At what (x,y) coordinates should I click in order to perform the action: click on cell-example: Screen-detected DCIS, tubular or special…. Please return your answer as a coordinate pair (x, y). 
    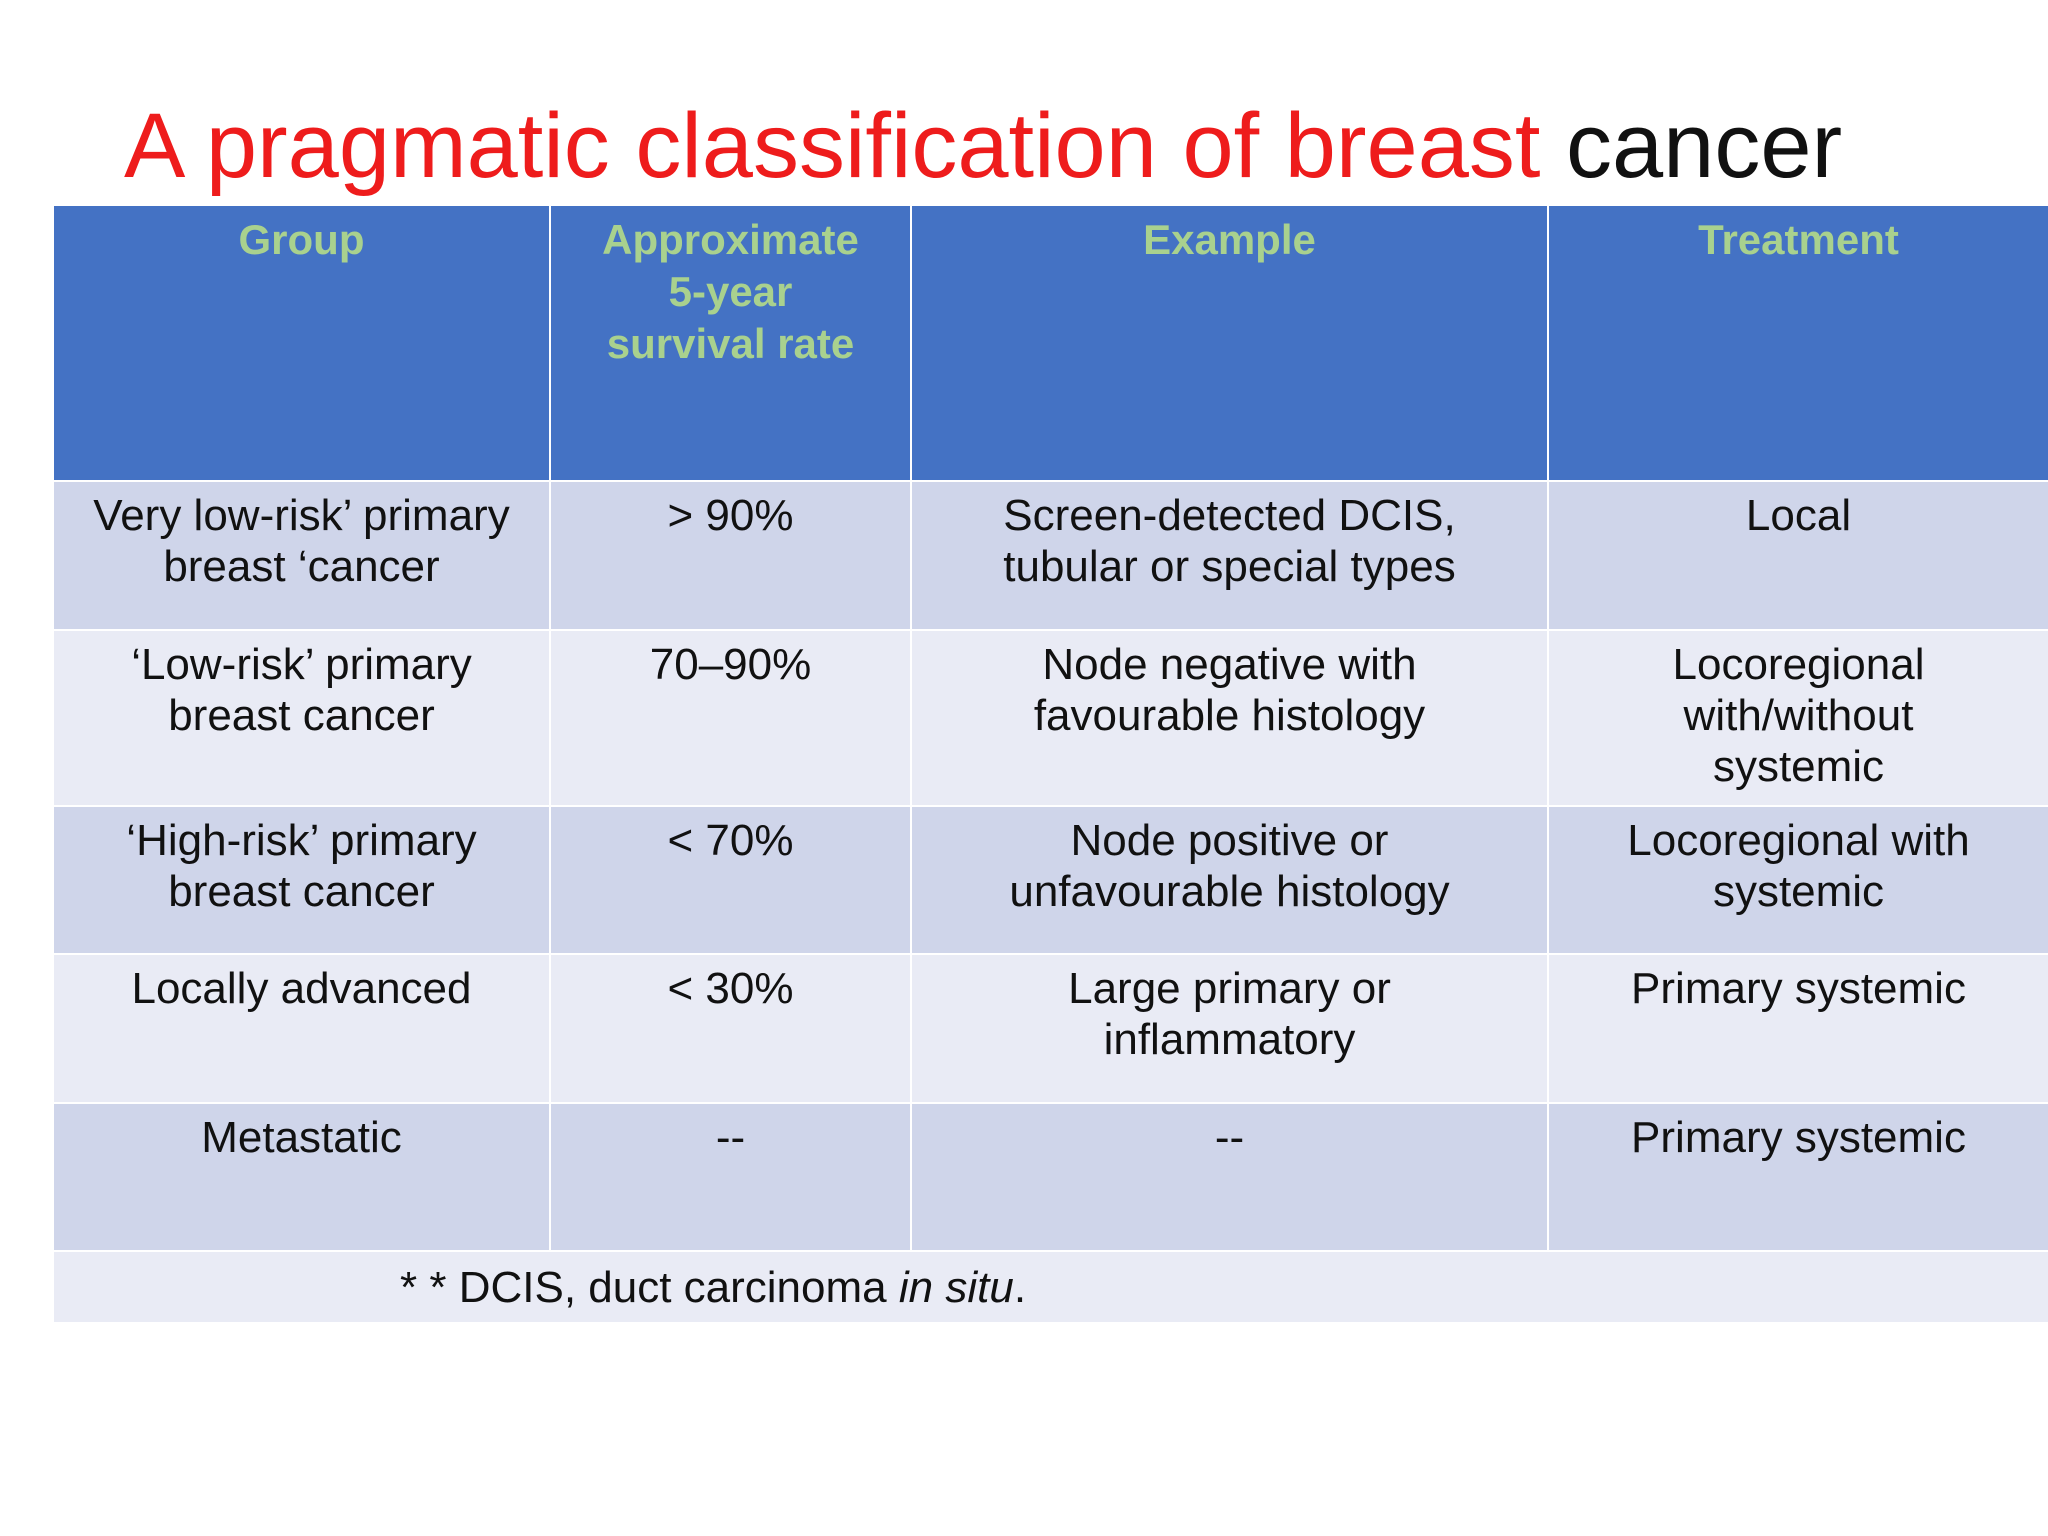
    Looking at the image, I should click on (1229, 555).